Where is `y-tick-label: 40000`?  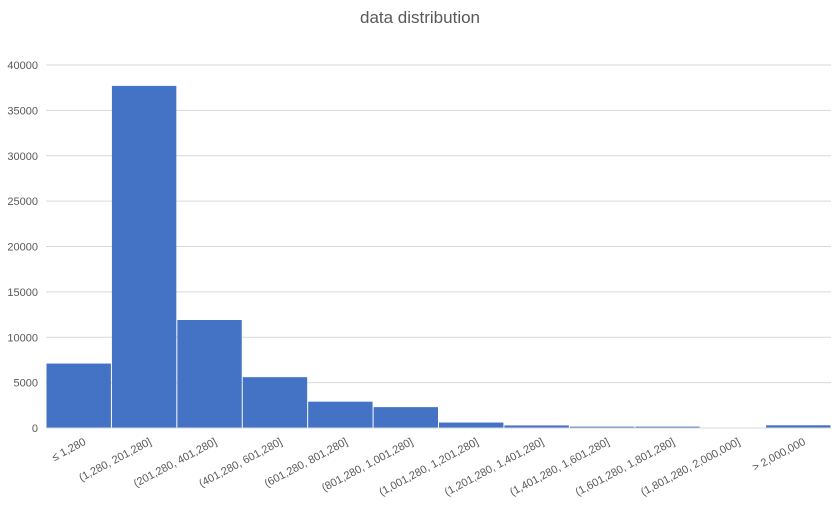 y-tick-label: 40000 is located at coordinates (22, 66).